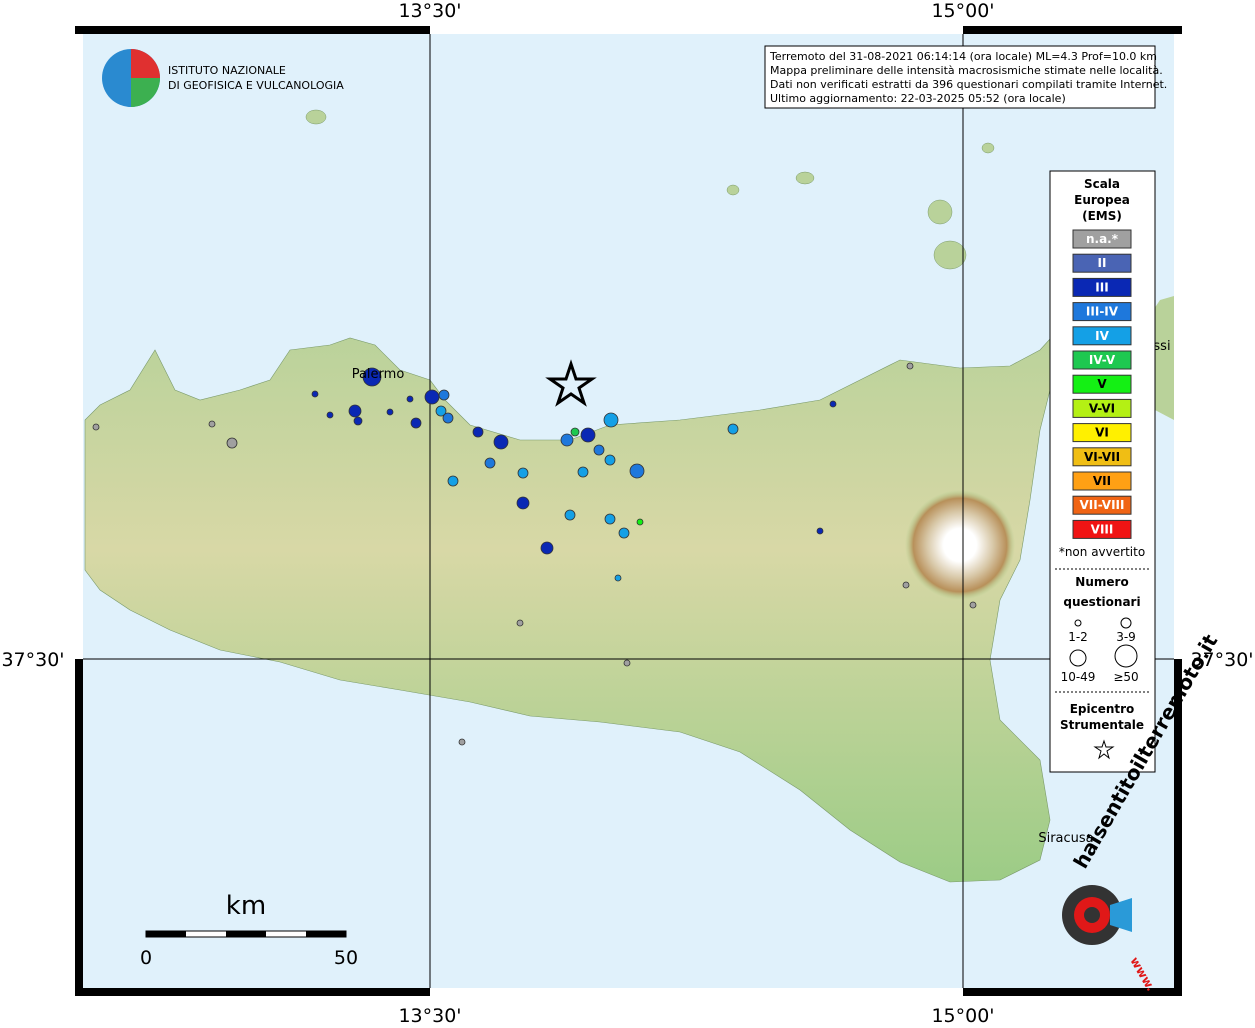 The width and height of the screenshot is (1255, 1028). I want to click on legend-note: *non avvertito, so click(1102, 552).